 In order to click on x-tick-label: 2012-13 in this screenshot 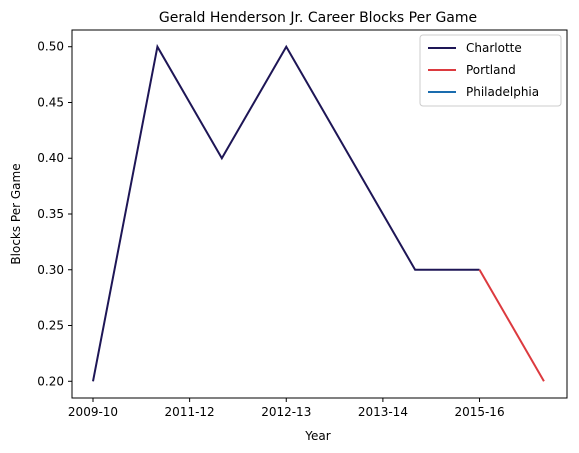, I will do `click(286, 412)`.